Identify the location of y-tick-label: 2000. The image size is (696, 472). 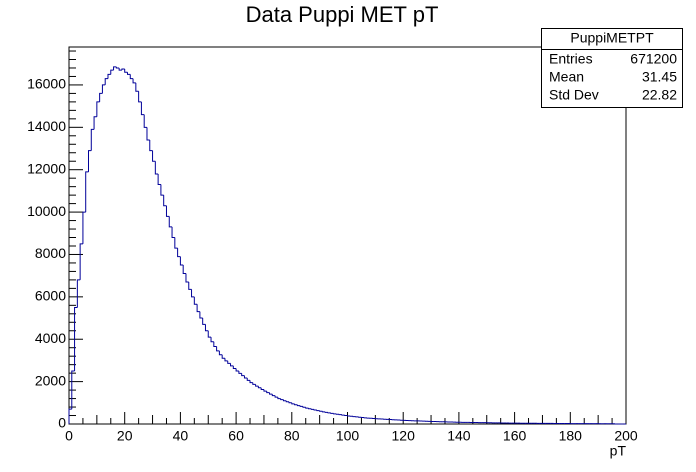
(50, 380).